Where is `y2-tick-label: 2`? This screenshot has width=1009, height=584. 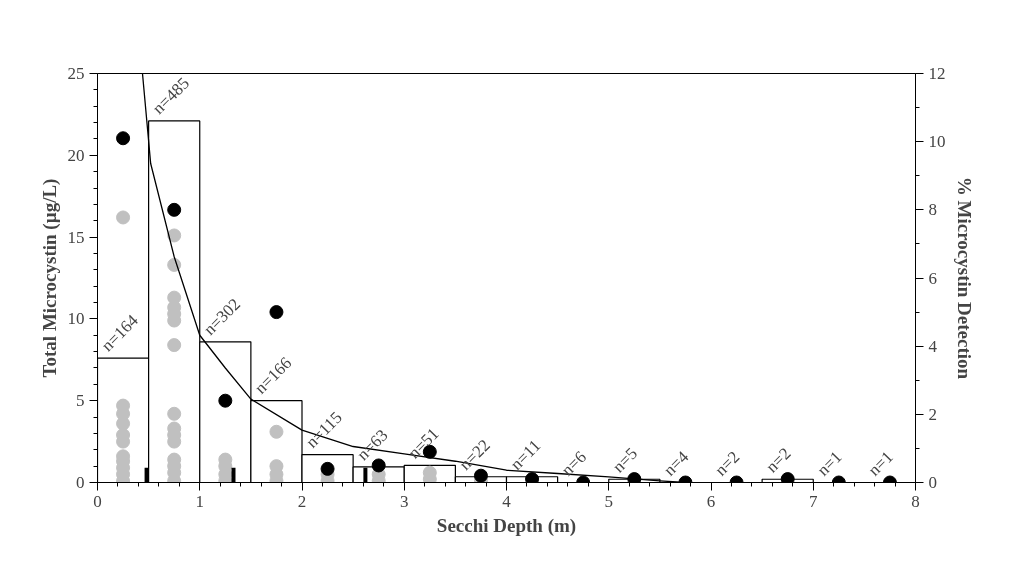 y2-tick-label: 2 is located at coordinates (932, 414).